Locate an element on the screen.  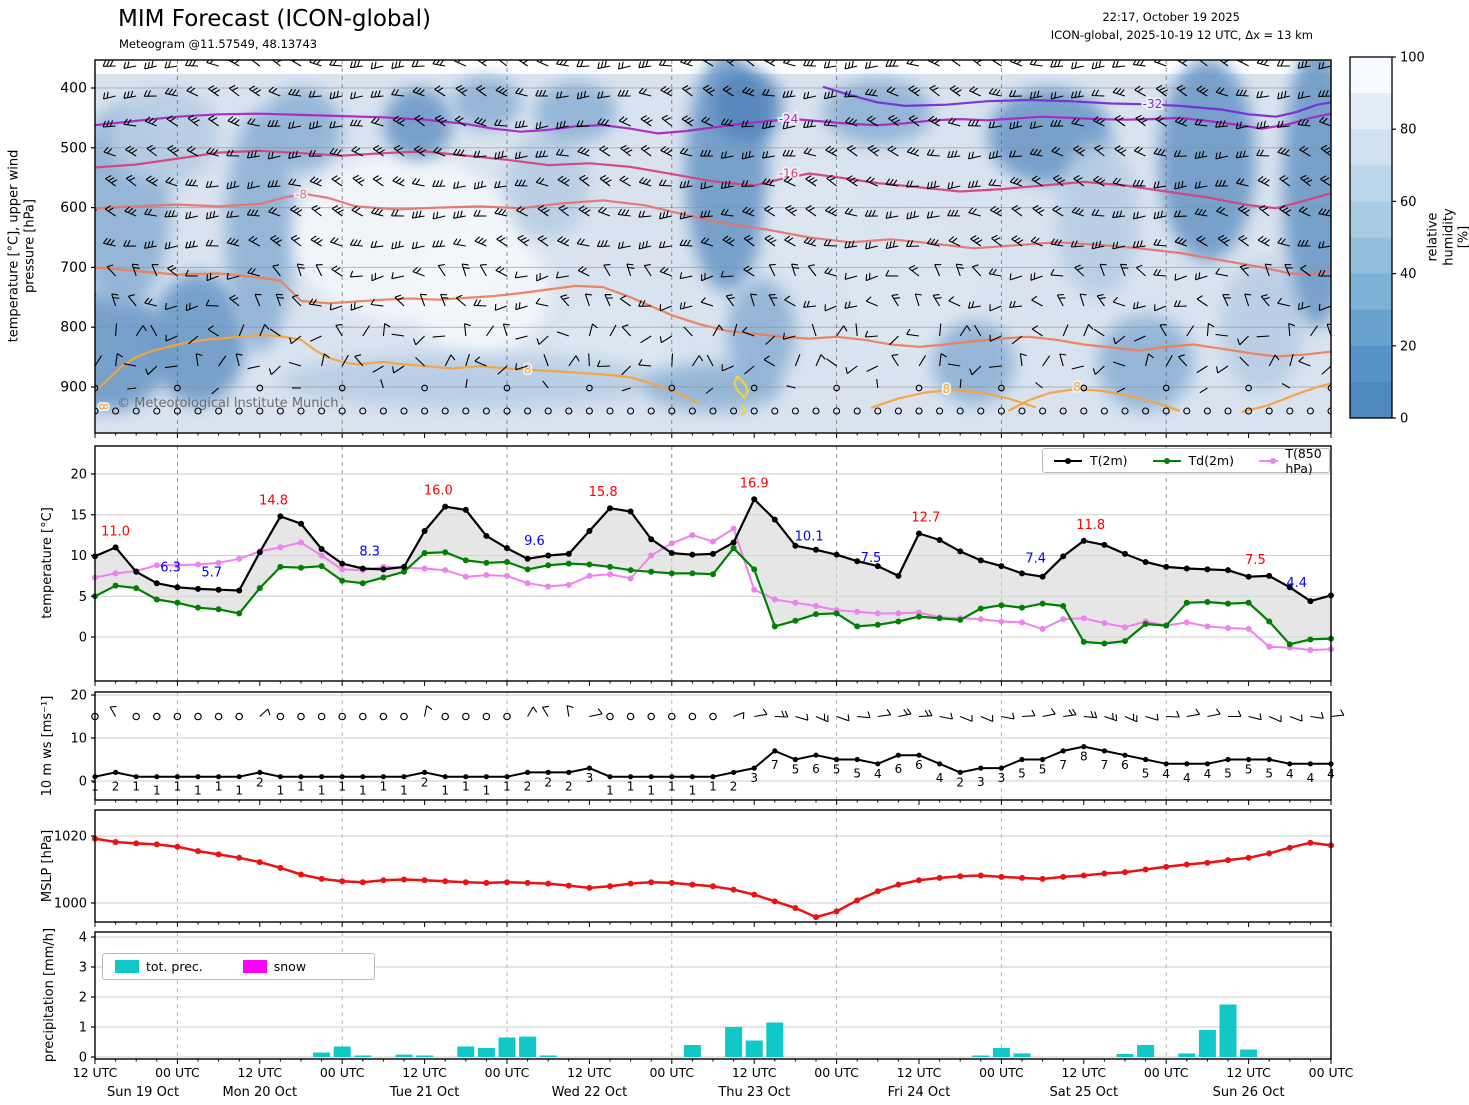
svg-text: 15.8 is located at coordinates (603, 492).